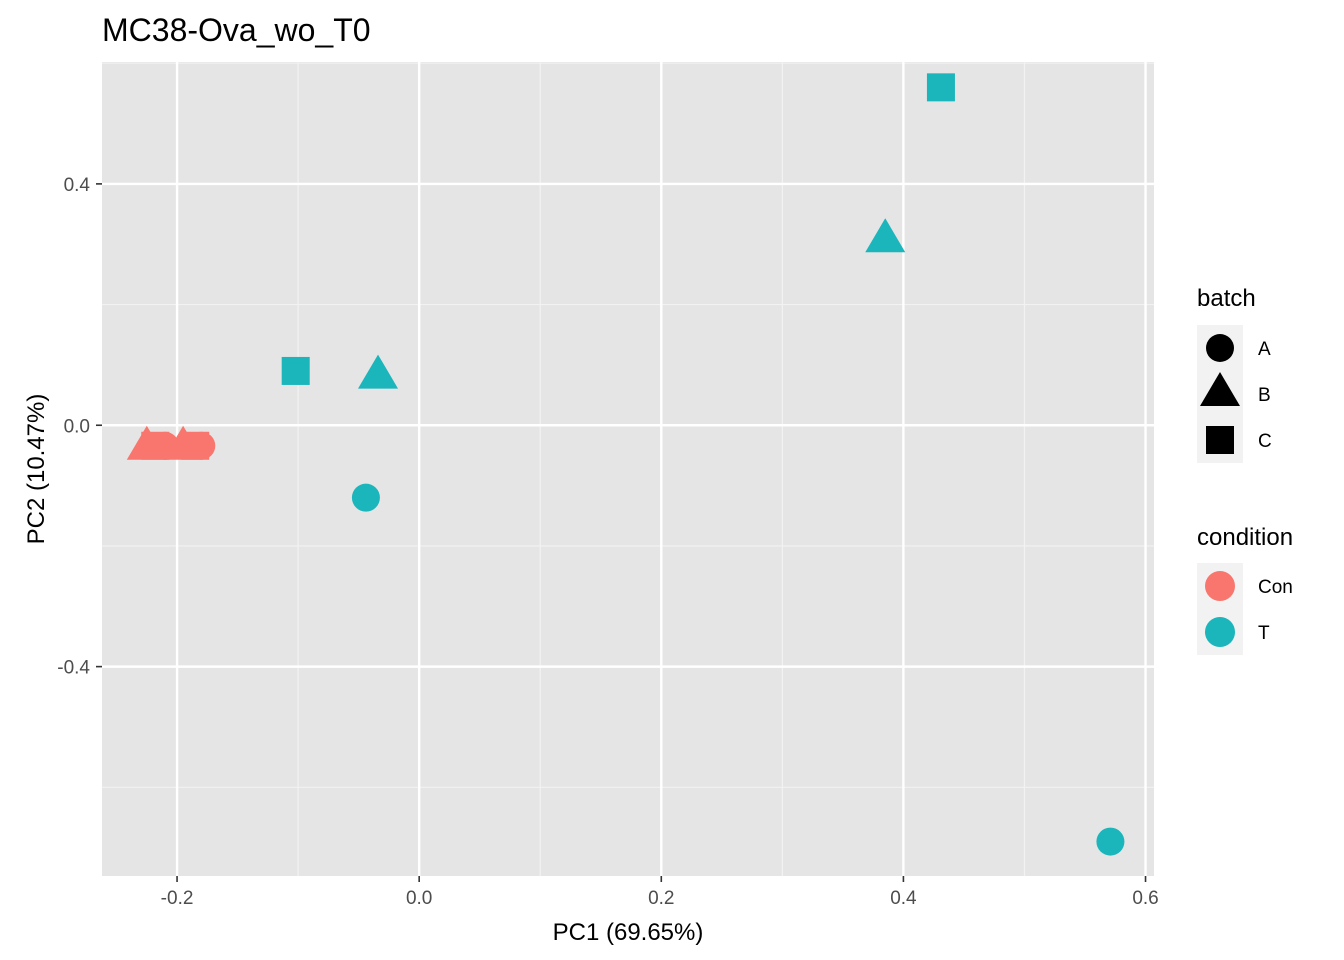  What do you see at coordinates (419, 898) in the screenshot?
I see `x-tick-label: 0.0` at bounding box center [419, 898].